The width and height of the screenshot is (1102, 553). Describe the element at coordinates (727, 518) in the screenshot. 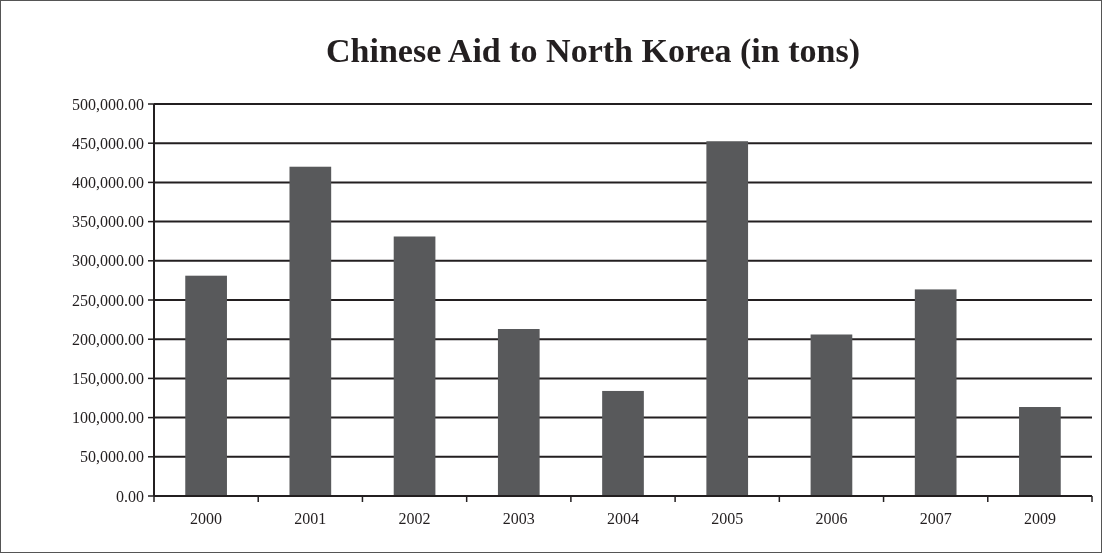

I see `x-tick-label: 2005` at that location.